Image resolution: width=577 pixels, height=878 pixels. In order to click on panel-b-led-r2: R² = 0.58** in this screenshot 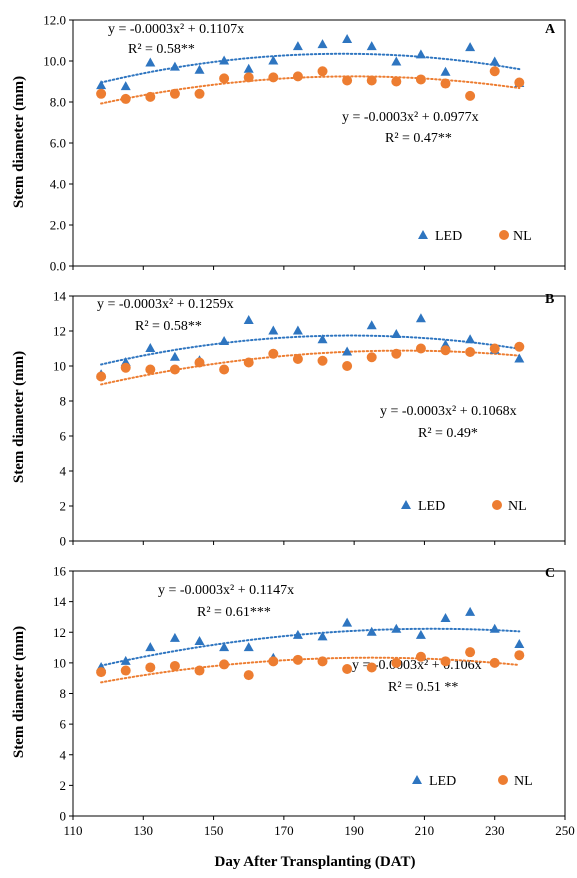, I will do `click(168, 326)`.